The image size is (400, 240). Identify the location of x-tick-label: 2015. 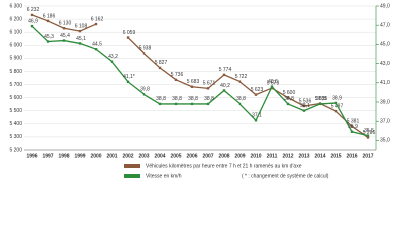
(335, 156).